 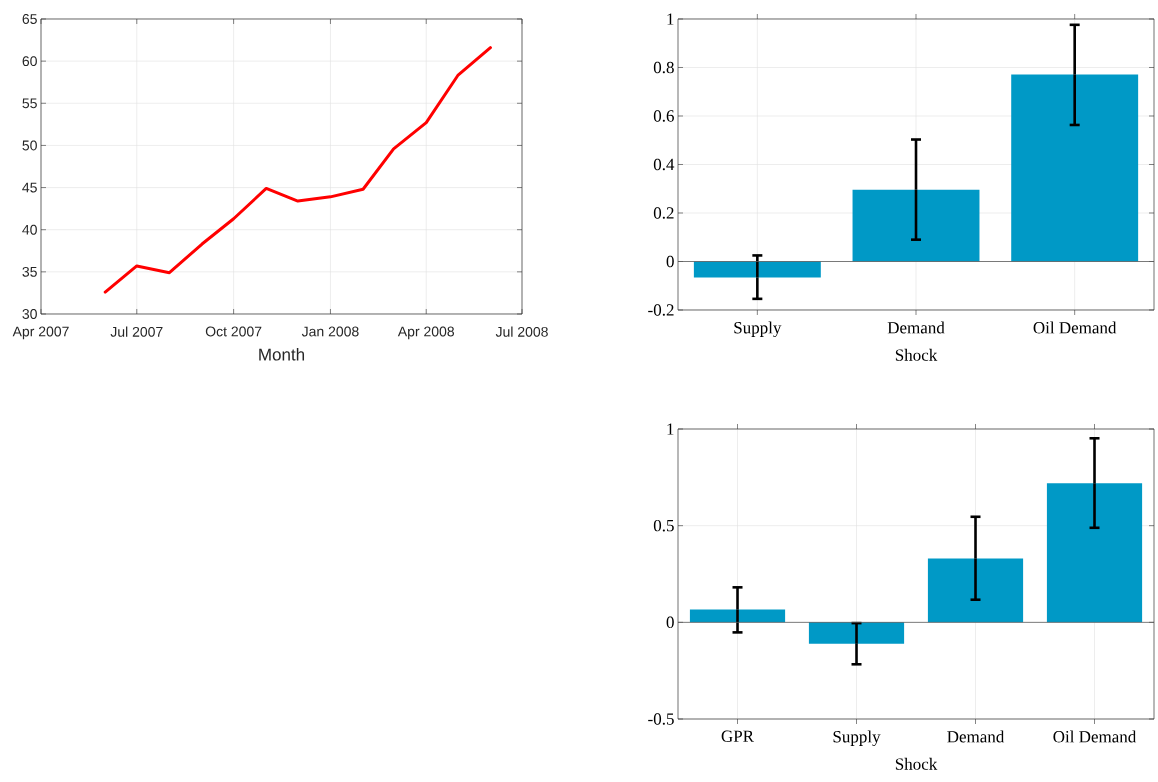 I want to click on line-series, so click(x=297, y=170).